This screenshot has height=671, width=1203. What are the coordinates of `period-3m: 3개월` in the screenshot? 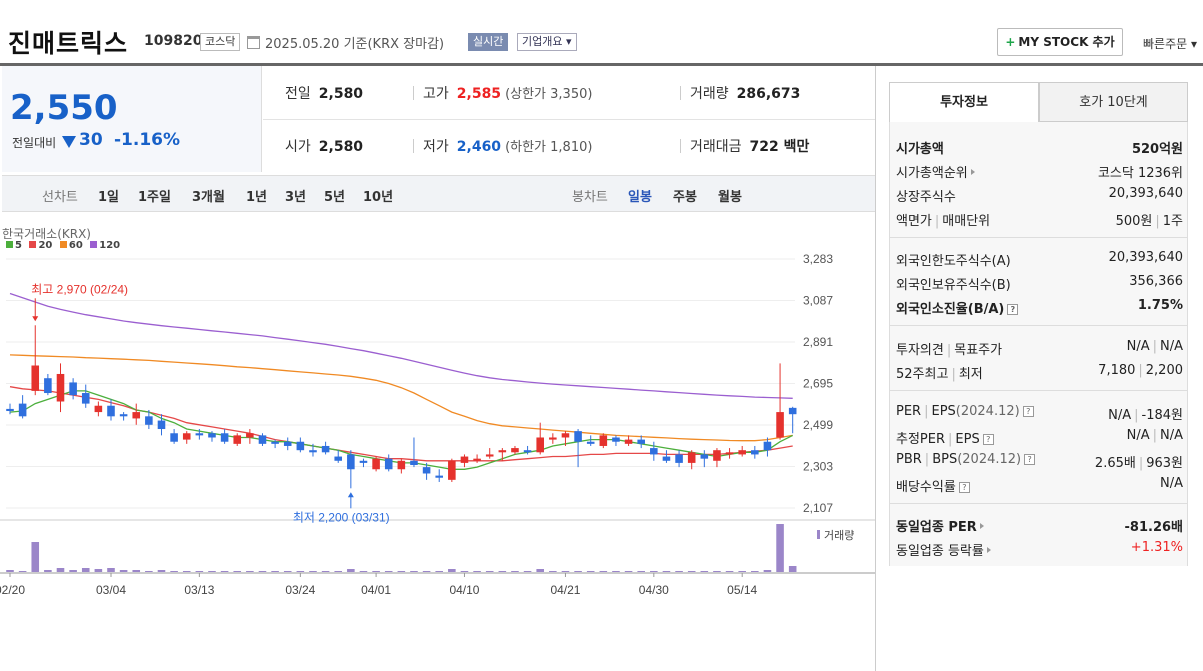 It's located at (208, 197).